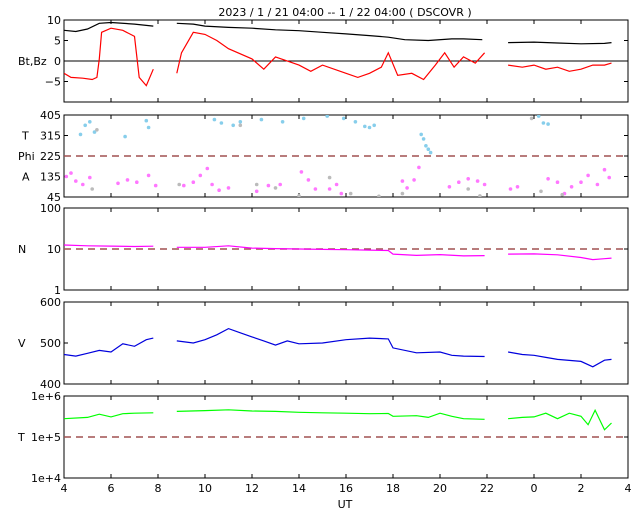  I want to click on x-tick-label: 8, so click(158, 488).